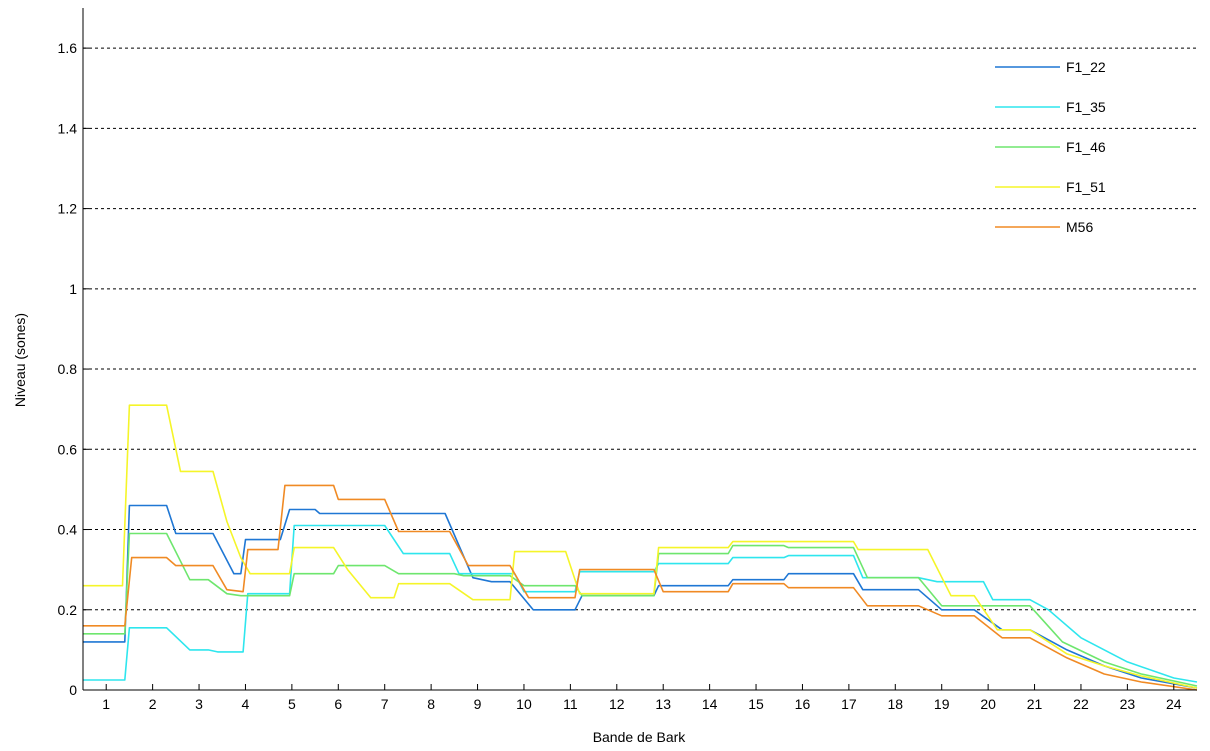 The height and width of the screenshot is (751, 1210). Describe the element at coordinates (756, 704) in the screenshot. I see `x-tick-label: 15` at that location.